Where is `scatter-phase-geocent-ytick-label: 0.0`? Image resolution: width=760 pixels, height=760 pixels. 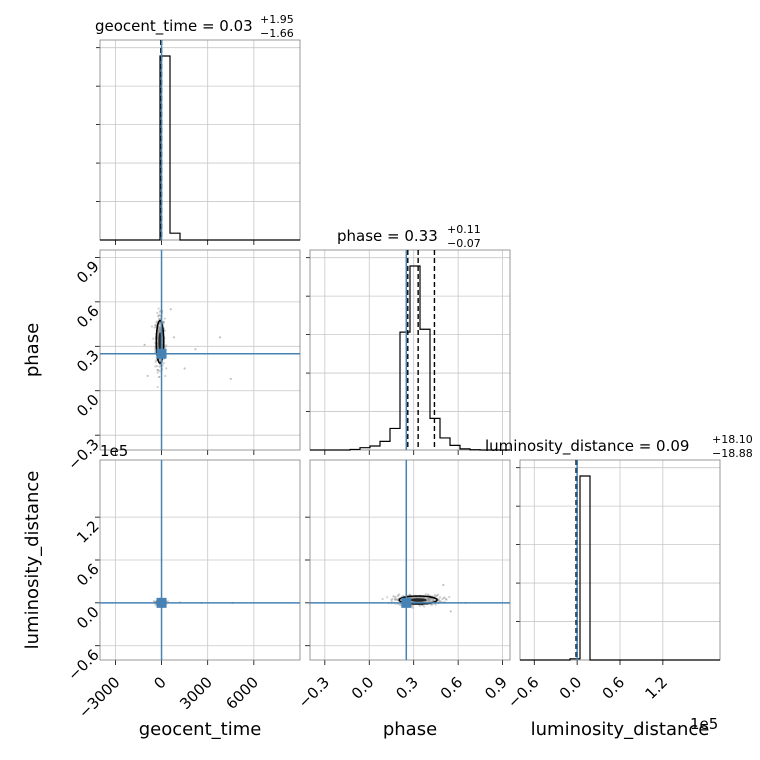 scatter-phase-geocent-ytick-label: 0.0 is located at coordinates (88, 406).